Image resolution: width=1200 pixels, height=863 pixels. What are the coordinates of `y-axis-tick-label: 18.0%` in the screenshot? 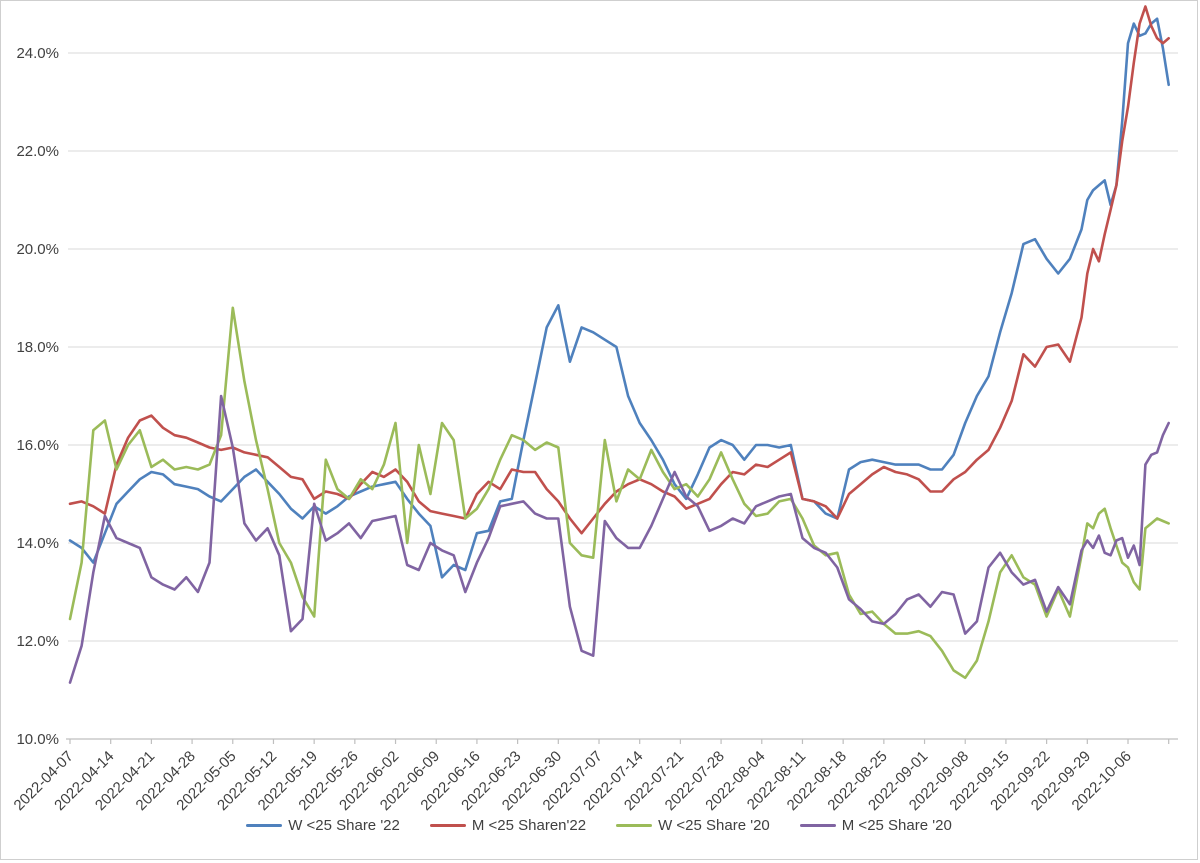 It's located at (37, 347).